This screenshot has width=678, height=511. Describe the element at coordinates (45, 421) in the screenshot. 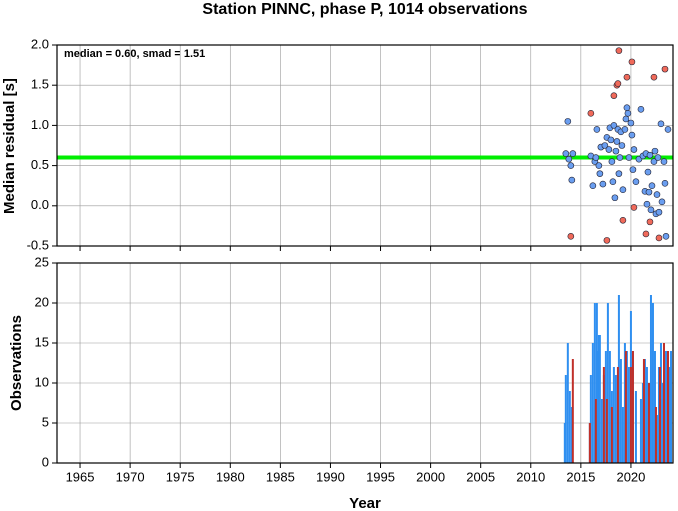

I see `y-tick-label: 5` at that location.